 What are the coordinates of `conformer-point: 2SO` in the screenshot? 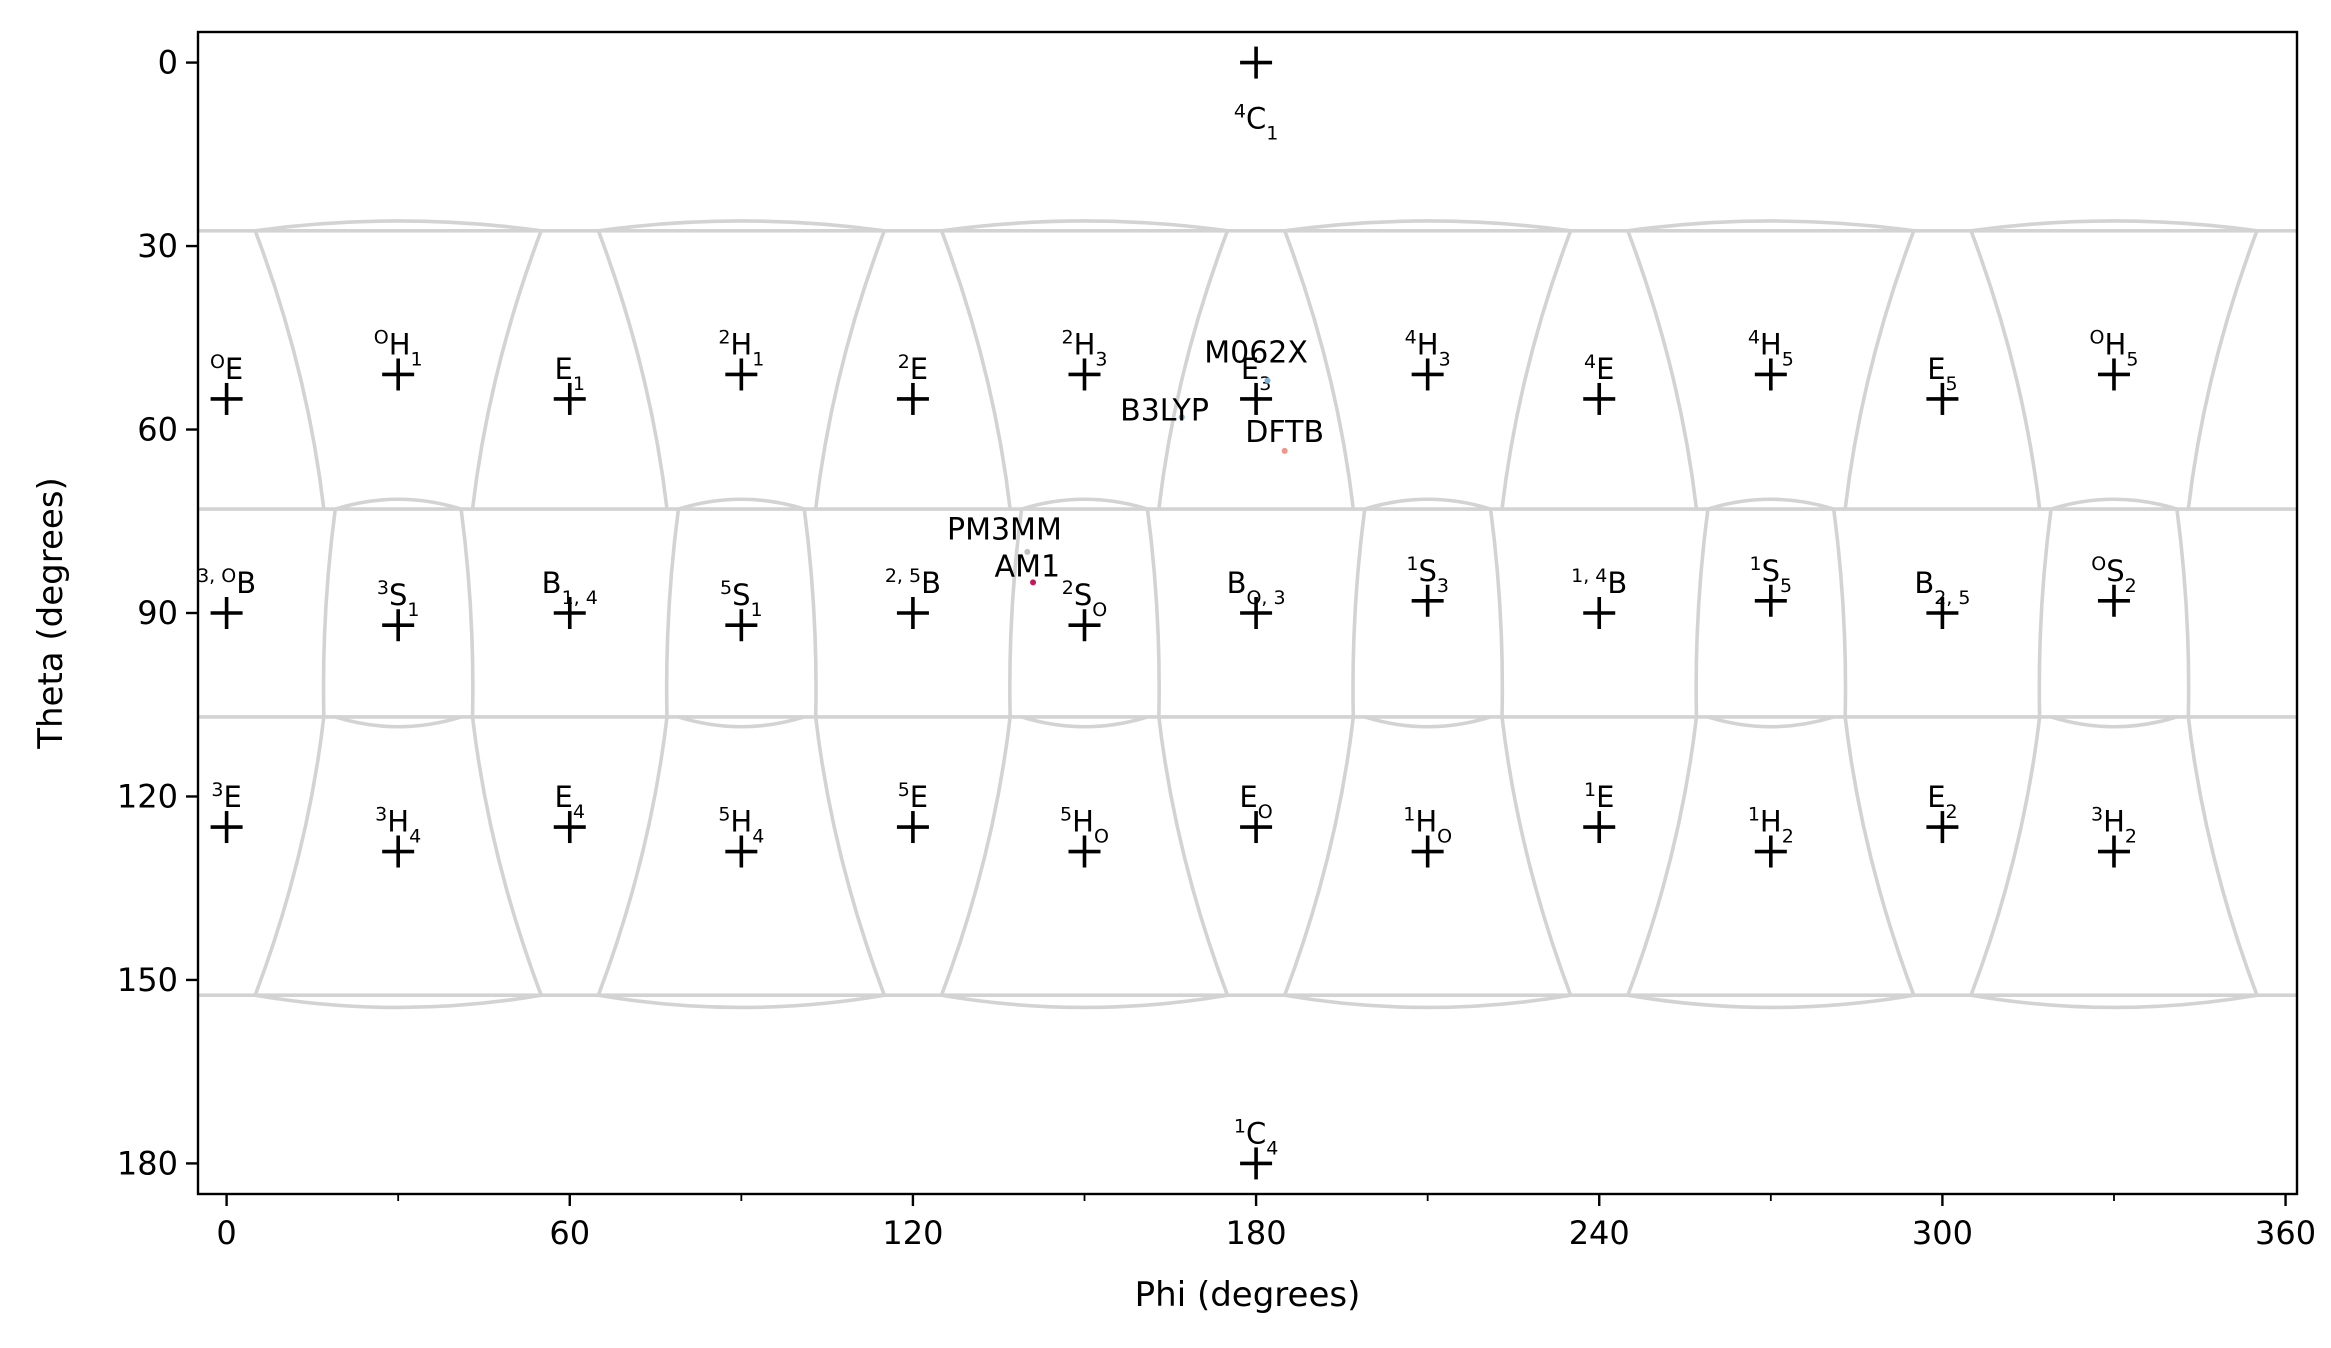 It's located at (1084, 609).